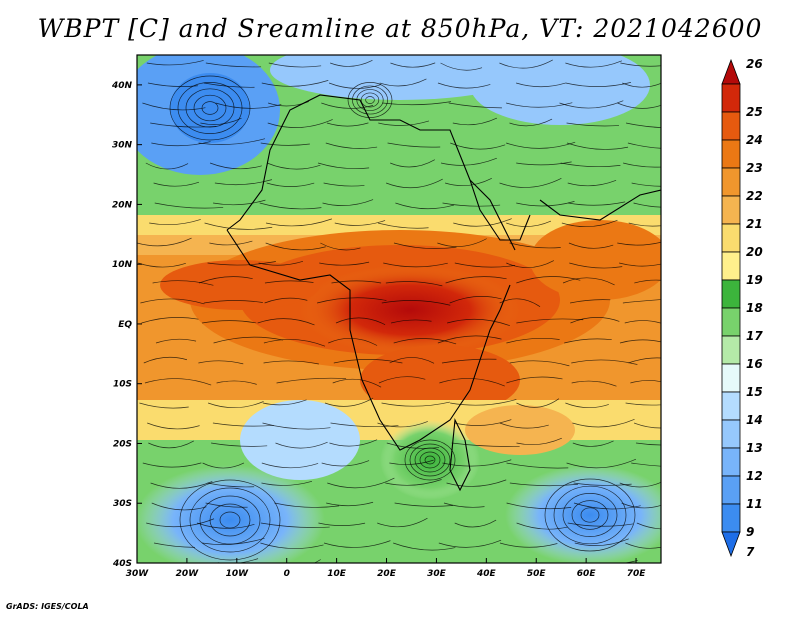 This screenshot has height=618, width=800. I want to click on colorbar-label: 18, so click(754, 308).